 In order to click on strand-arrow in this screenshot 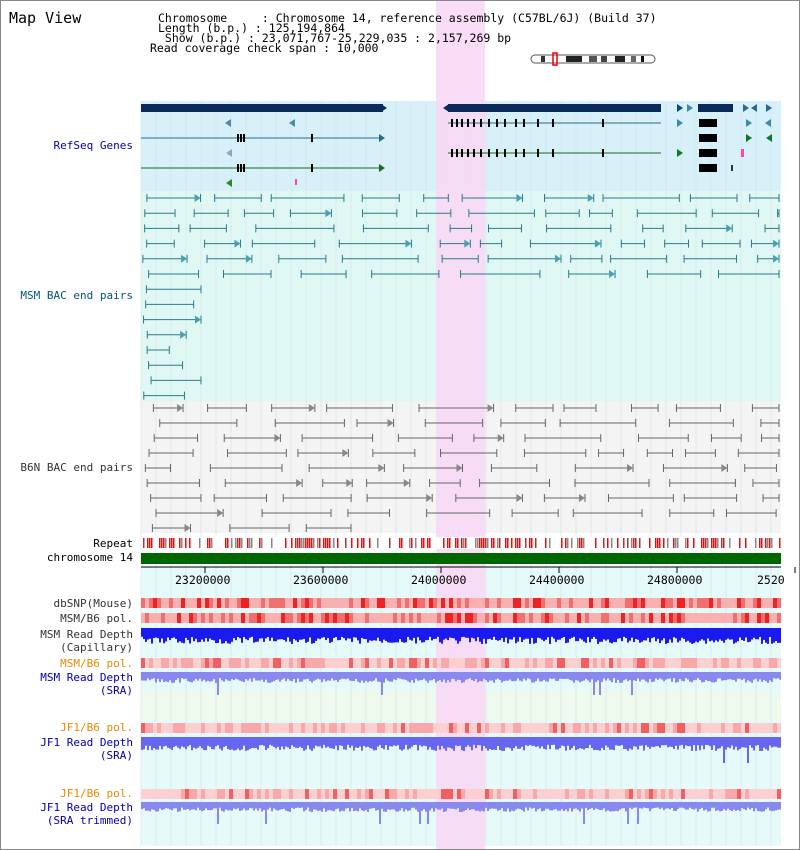, I will do `click(680, 123)`.